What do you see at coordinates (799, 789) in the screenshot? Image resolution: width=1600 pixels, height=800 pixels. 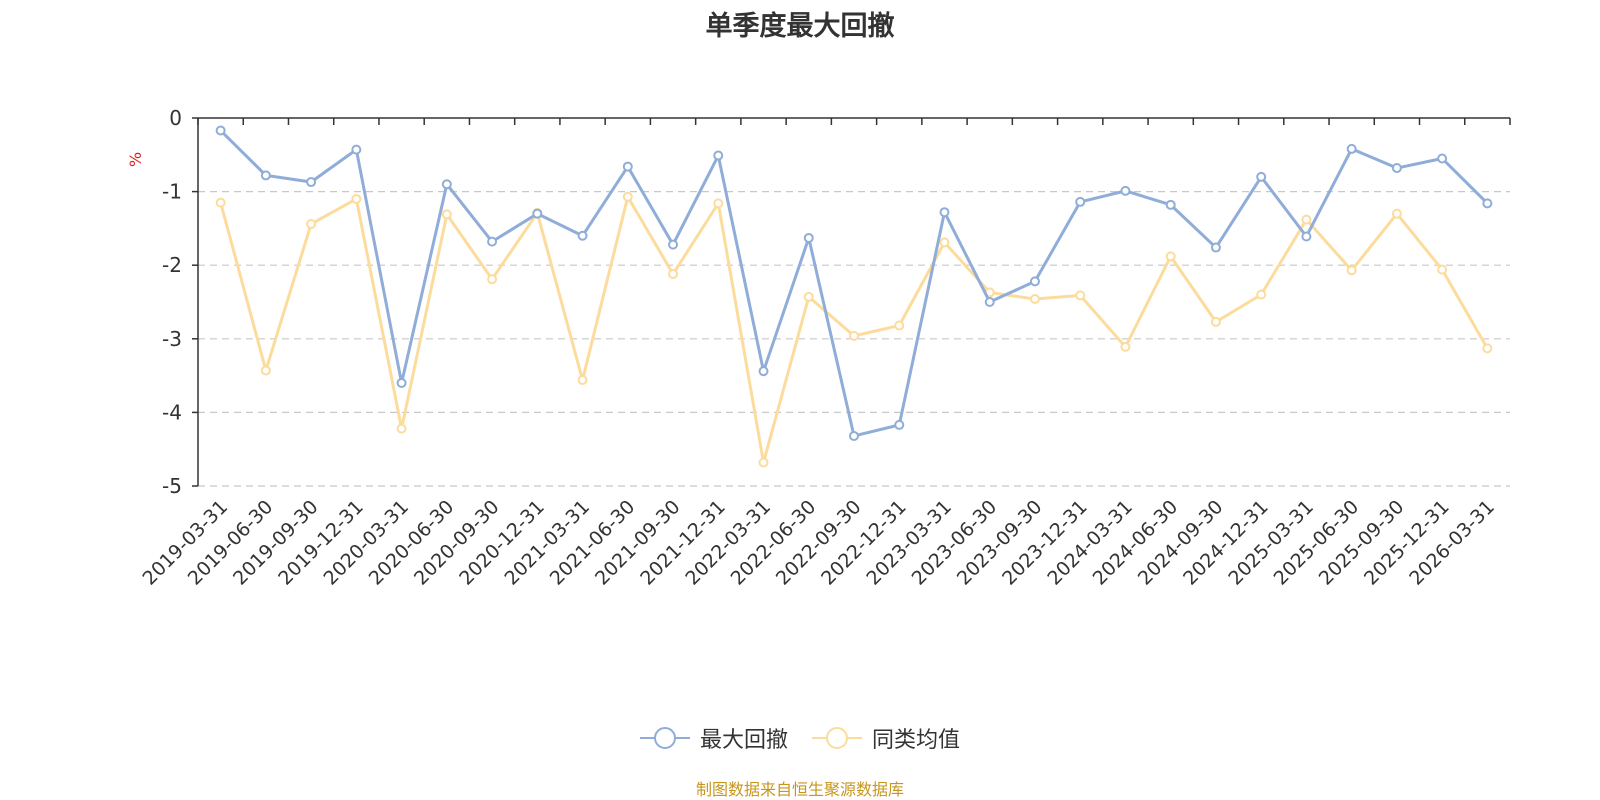 I see `source-note: 制图数据来自恒生聚源数据库` at bounding box center [799, 789].